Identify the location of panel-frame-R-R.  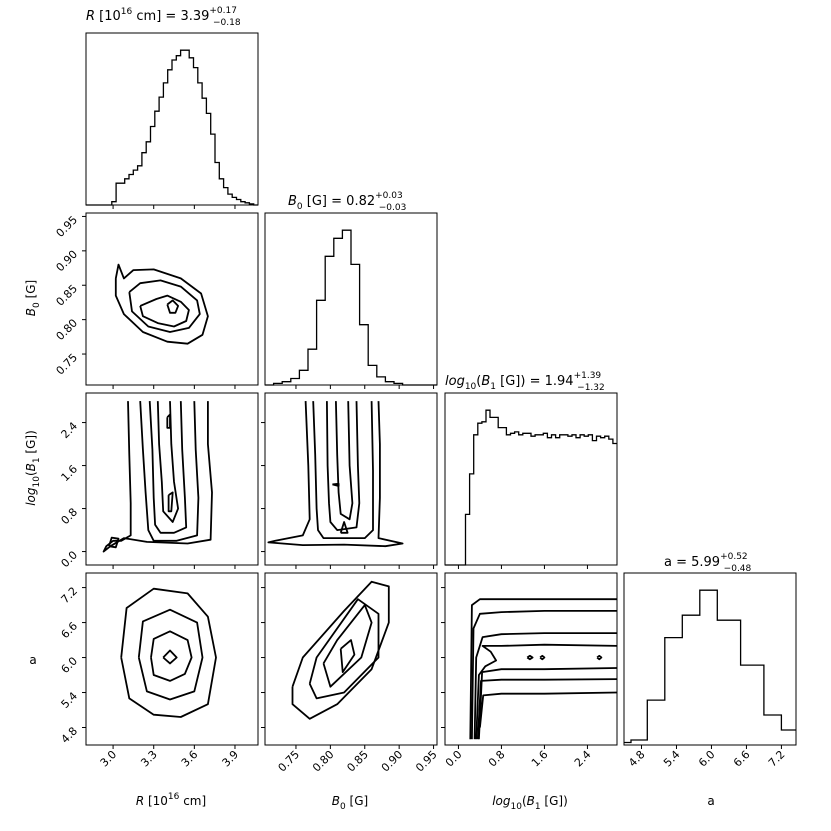
(172, 119).